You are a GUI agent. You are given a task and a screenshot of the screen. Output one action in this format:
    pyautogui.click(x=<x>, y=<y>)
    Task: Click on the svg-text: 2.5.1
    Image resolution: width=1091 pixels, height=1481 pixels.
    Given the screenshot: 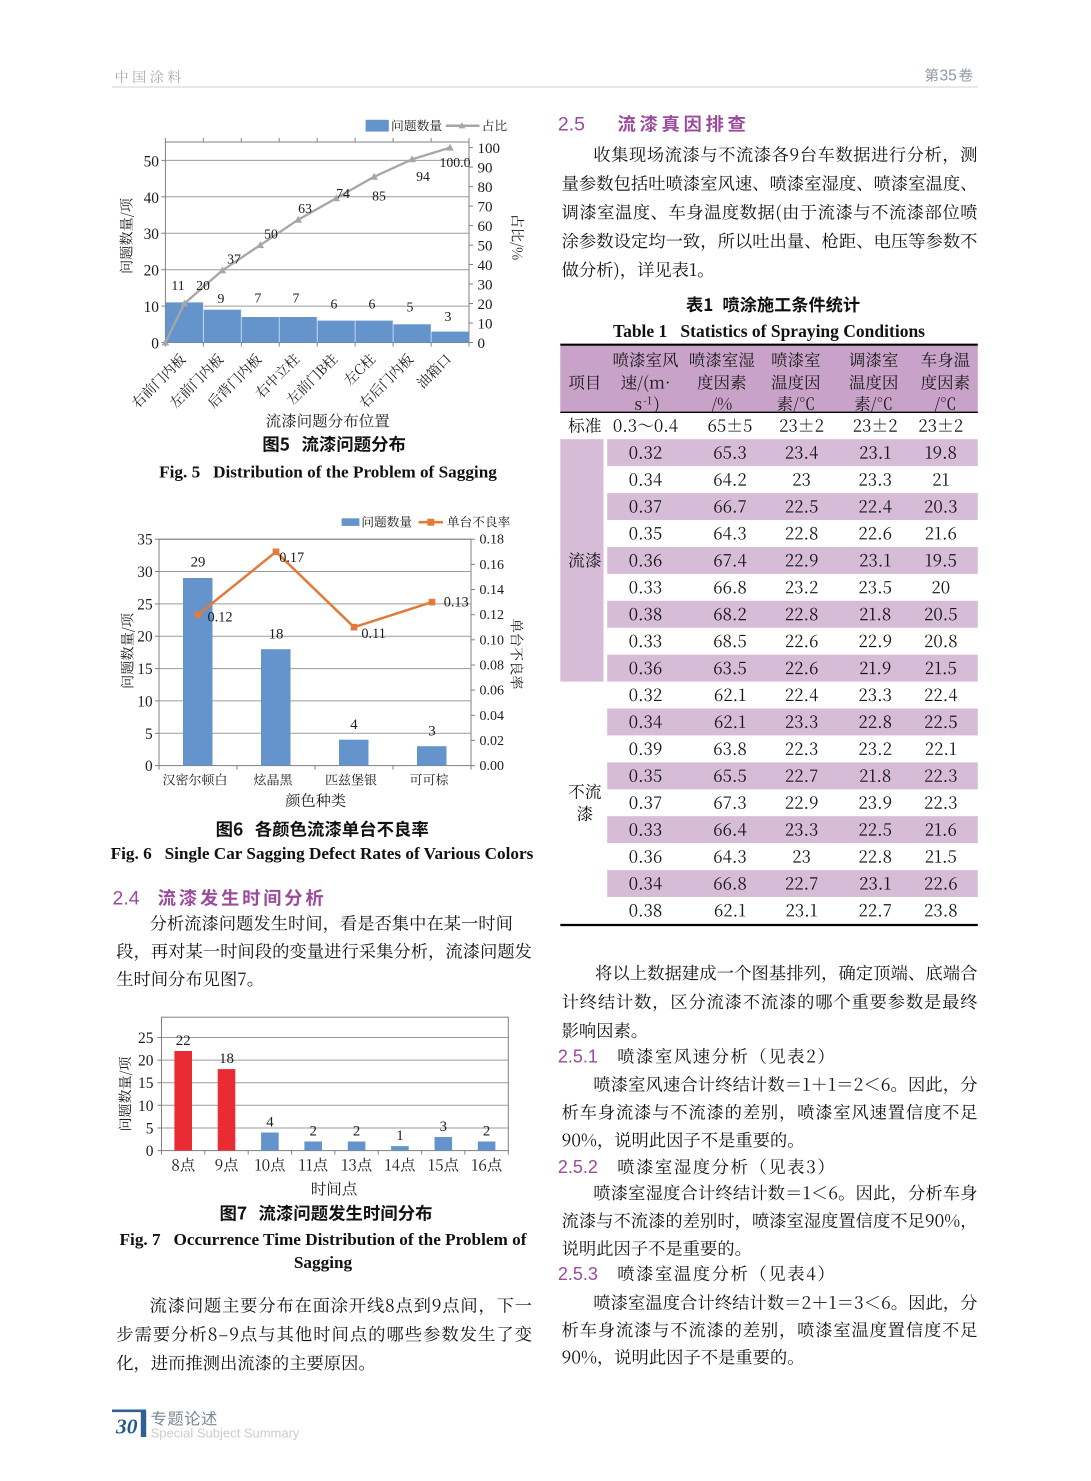 What is the action you would take?
    pyautogui.click(x=578, y=1057)
    